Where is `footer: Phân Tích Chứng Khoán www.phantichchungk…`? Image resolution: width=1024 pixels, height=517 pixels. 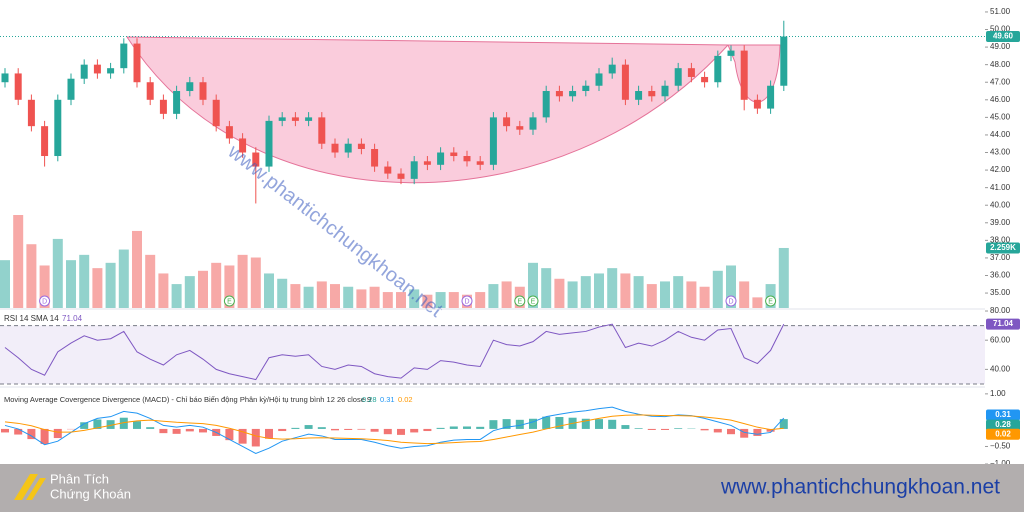
footer: Phân Tích Chứng Khoán www.phantichchungk… is located at coordinates (512, 488).